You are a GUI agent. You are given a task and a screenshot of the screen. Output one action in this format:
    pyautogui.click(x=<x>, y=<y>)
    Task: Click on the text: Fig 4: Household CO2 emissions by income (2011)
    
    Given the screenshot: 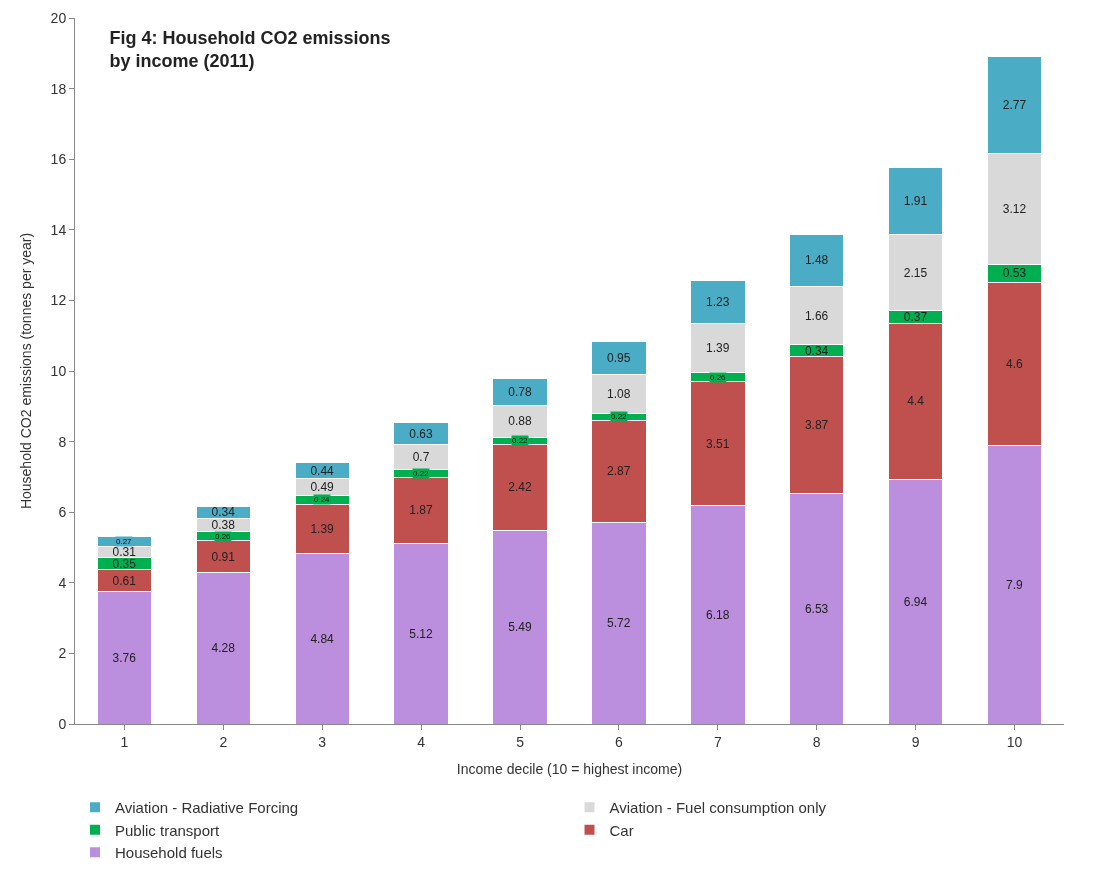 What is the action you would take?
    pyautogui.click(x=250, y=49)
    